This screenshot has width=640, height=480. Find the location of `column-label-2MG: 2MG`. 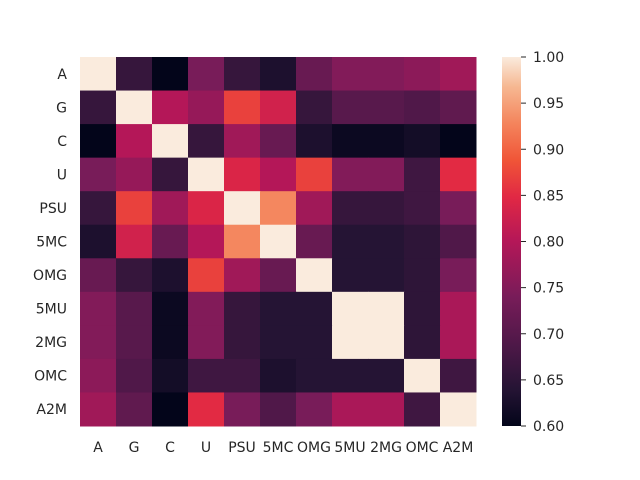

column-label-2MG: 2MG is located at coordinates (386, 448).